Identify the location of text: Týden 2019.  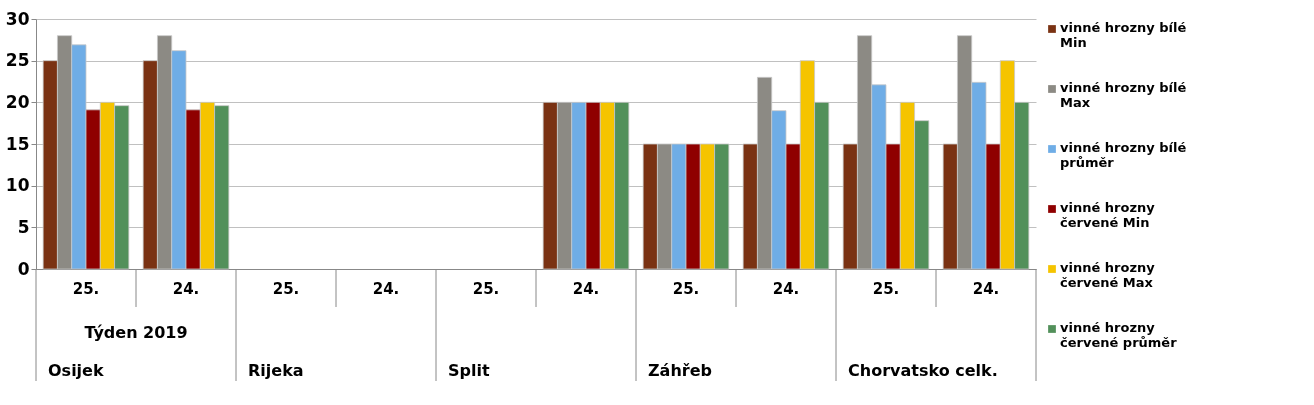
(136, 332).